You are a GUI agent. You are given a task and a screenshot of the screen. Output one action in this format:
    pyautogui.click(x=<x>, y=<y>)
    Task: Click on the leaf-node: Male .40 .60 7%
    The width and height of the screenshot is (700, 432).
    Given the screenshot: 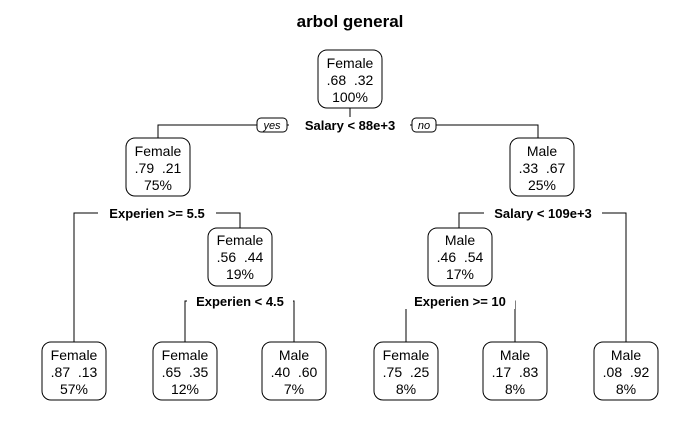 What is the action you would take?
    pyautogui.click(x=294, y=371)
    